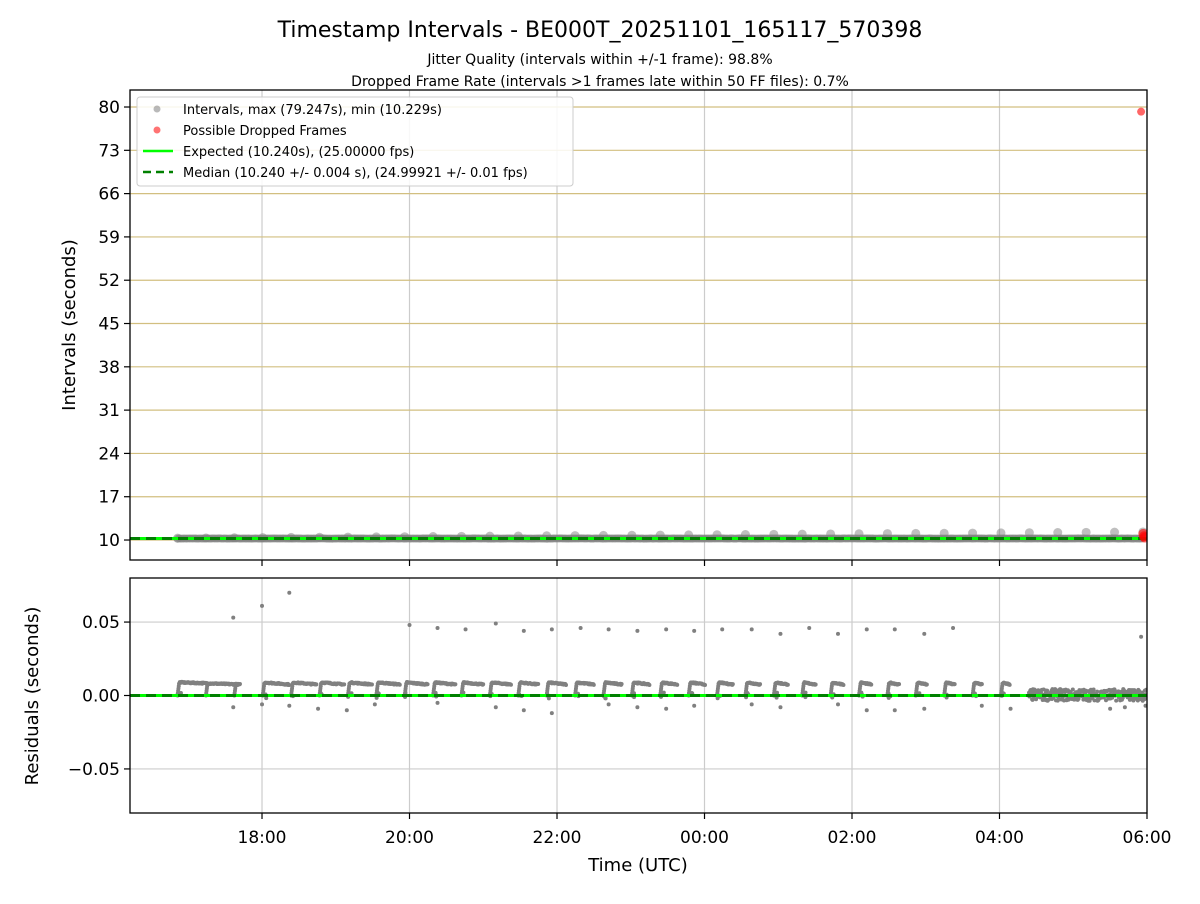 The width and height of the screenshot is (1200, 904). What do you see at coordinates (94, 770) in the screenshot?
I see `y-tick-label: −0.05` at bounding box center [94, 770].